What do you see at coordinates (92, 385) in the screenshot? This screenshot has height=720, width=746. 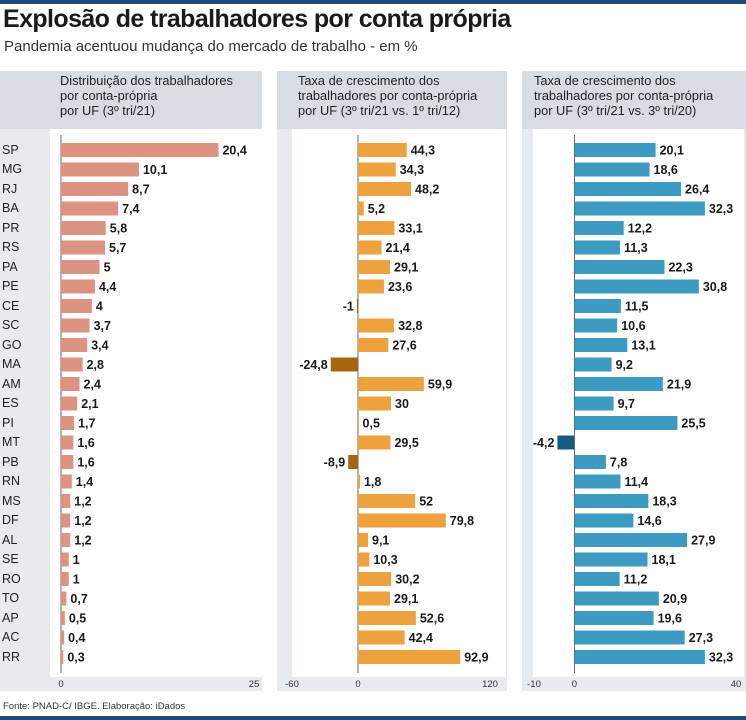 I see `data-label: 2,4` at bounding box center [92, 385].